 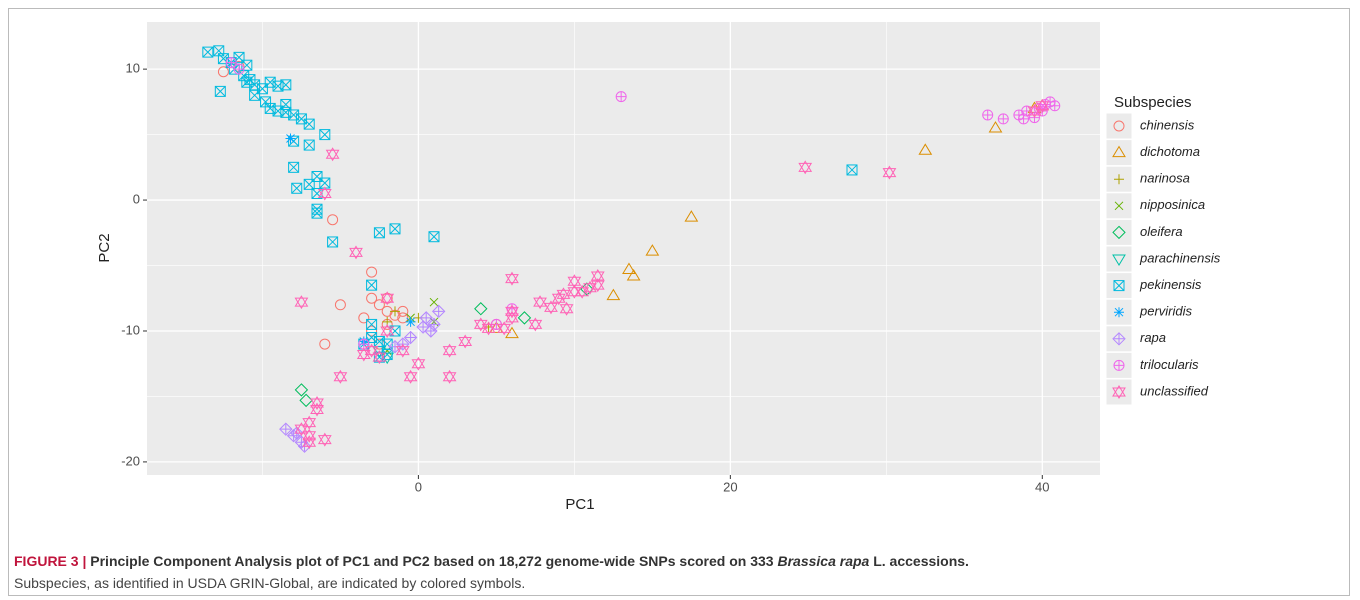 I want to click on x-tick-label: 0, so click(x=418, y=486).